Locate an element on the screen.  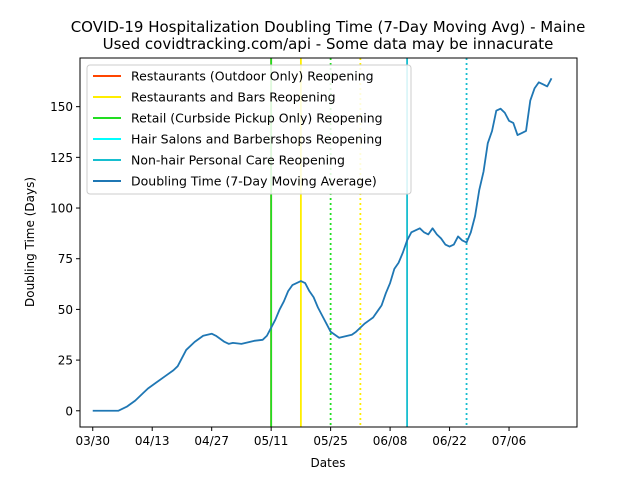
legend-box is located at coordinates (249, 129).